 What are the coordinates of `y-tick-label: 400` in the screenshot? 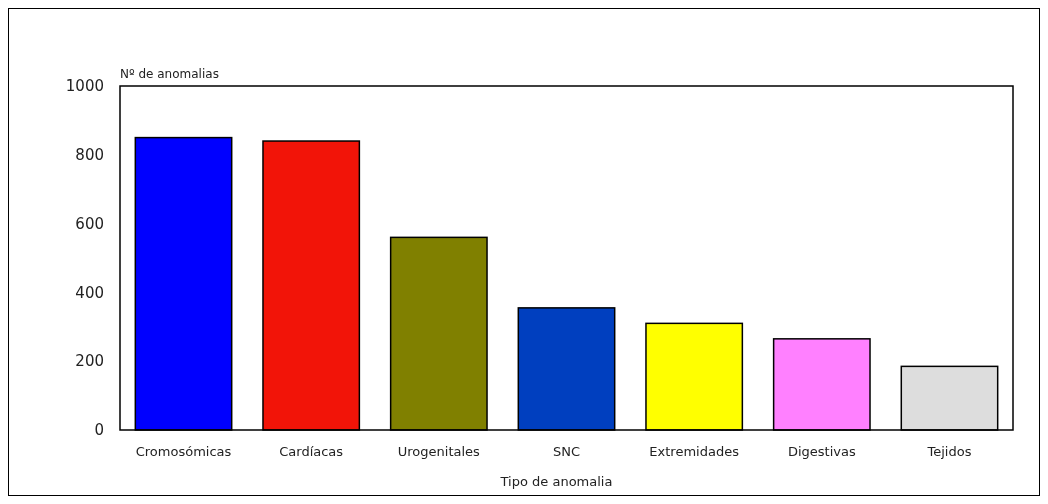 It's located at (89, 292).